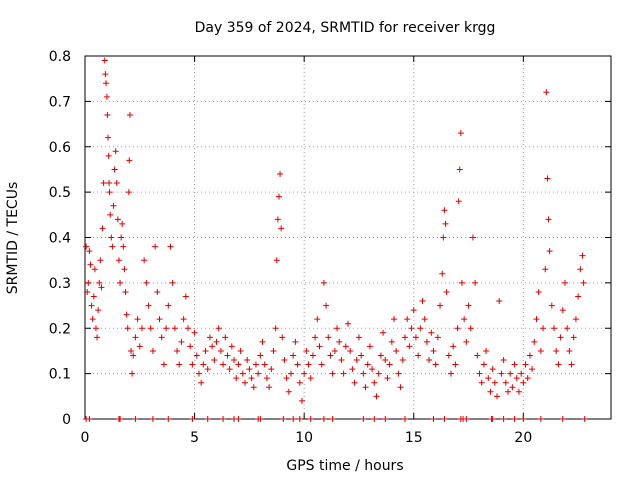 This screenshot has width=640, height=480. I want to click on y-tick-label: 0.2, so click(60, 329).